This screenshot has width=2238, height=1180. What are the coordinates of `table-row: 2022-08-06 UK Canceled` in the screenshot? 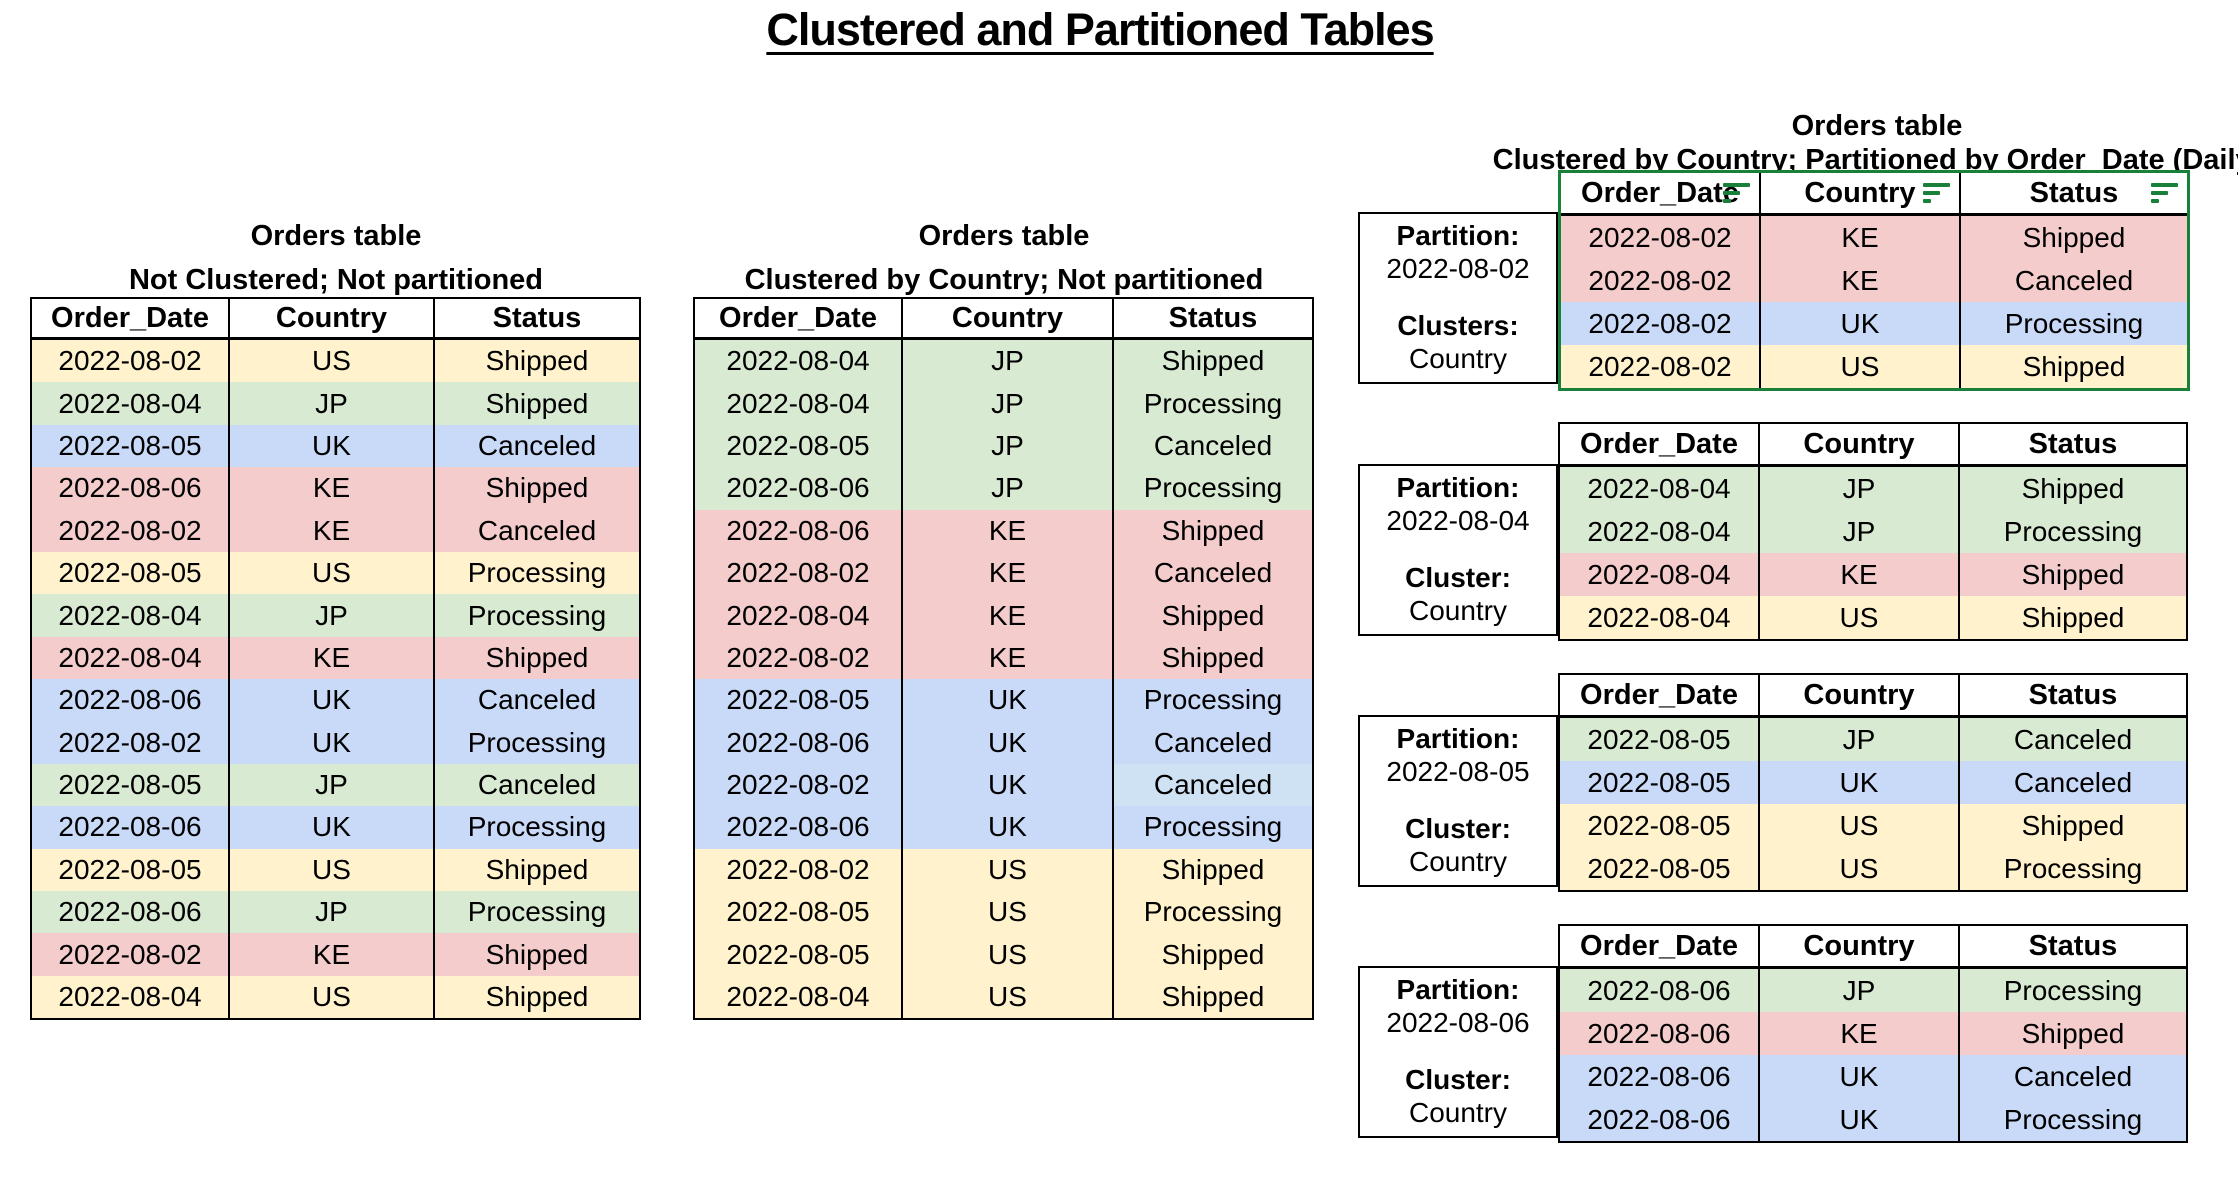 It's located at (1003, 742).